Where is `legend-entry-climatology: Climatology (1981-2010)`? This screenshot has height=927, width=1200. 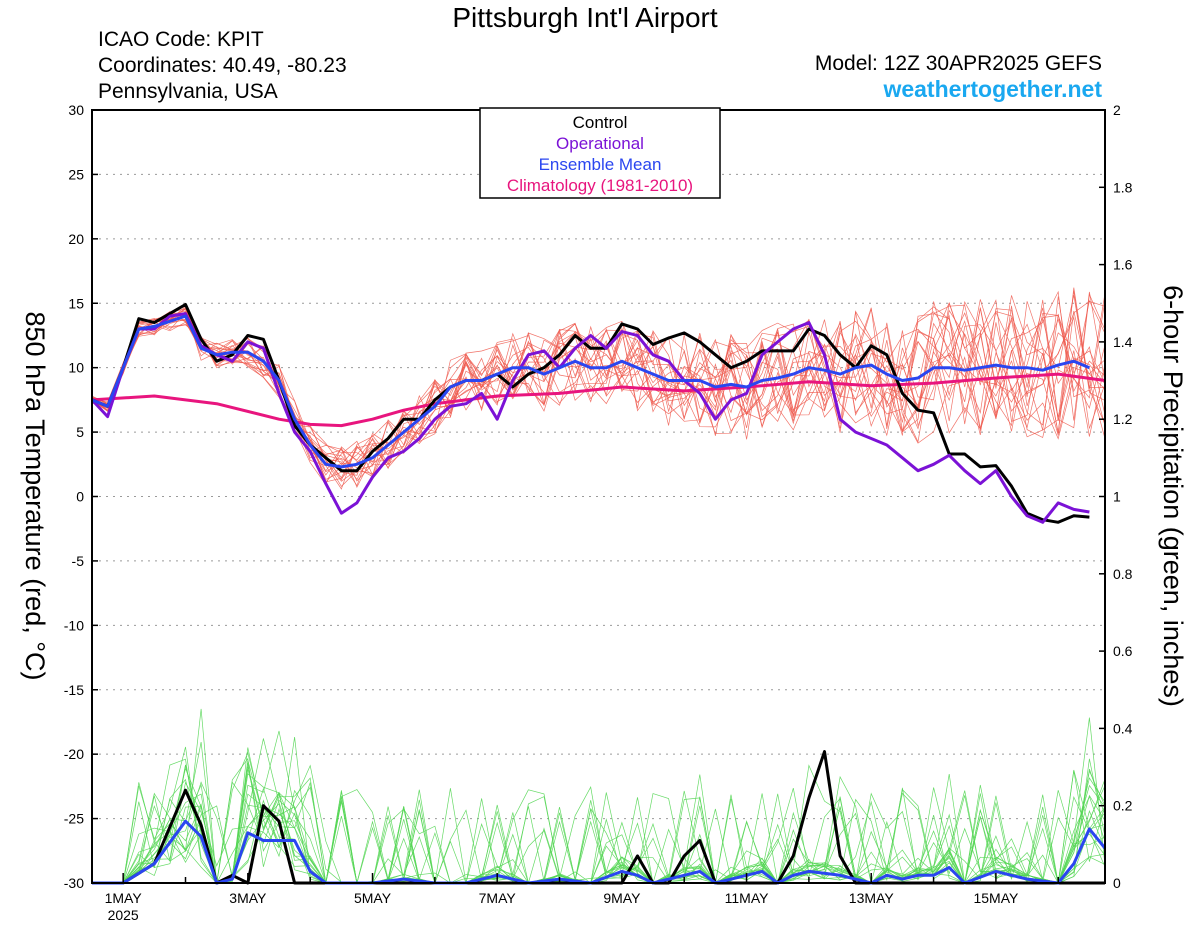 legend-entry-climatology: Climatology (1981-2010) is located at coordinates (600, 185).